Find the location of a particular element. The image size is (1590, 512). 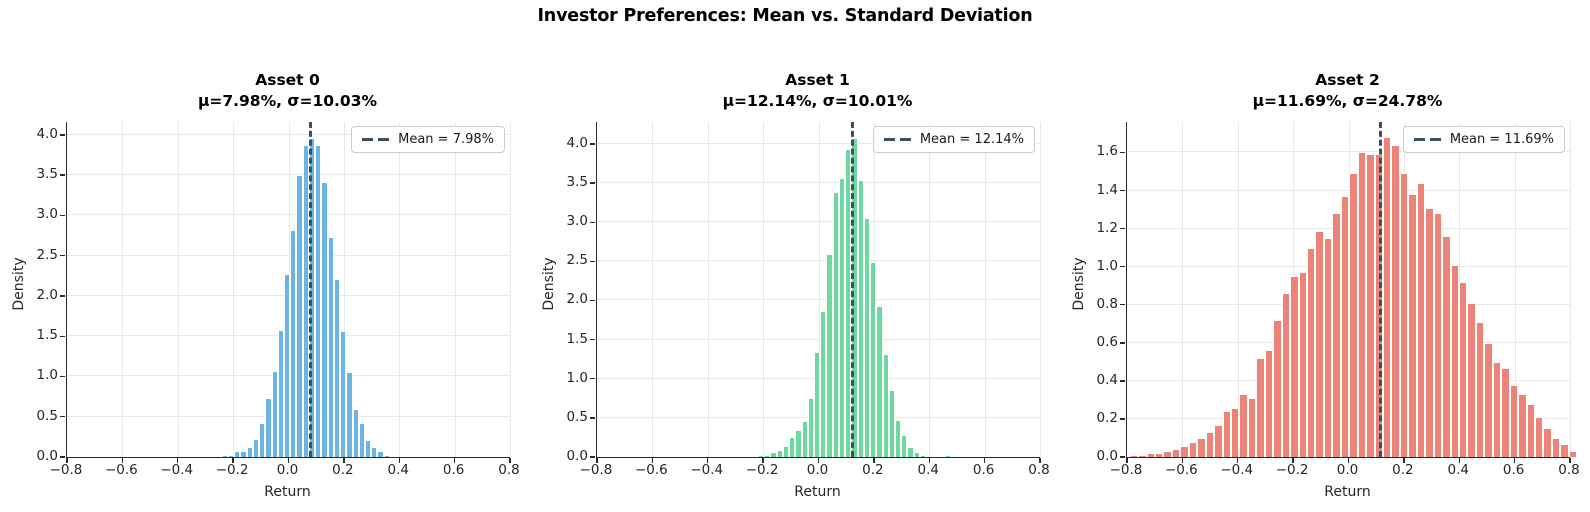

x-tick-label: −0.4 is located at coordinates (177, 470).